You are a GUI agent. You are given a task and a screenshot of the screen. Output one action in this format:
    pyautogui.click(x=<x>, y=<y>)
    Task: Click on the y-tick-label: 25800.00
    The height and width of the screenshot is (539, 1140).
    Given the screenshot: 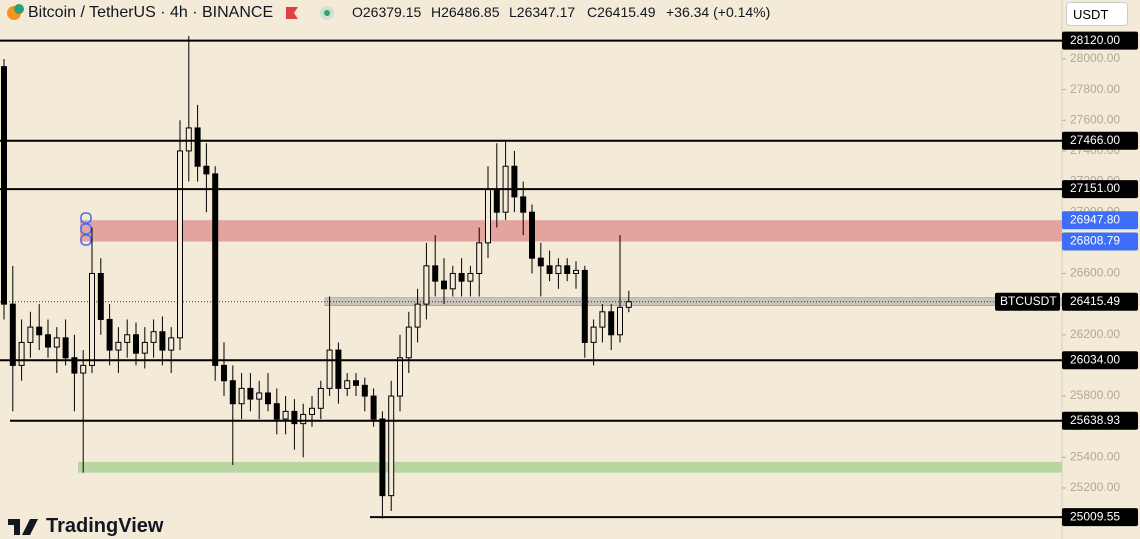 What is the action you would take?
    pyautogui.click(x=1095, y=395)
    